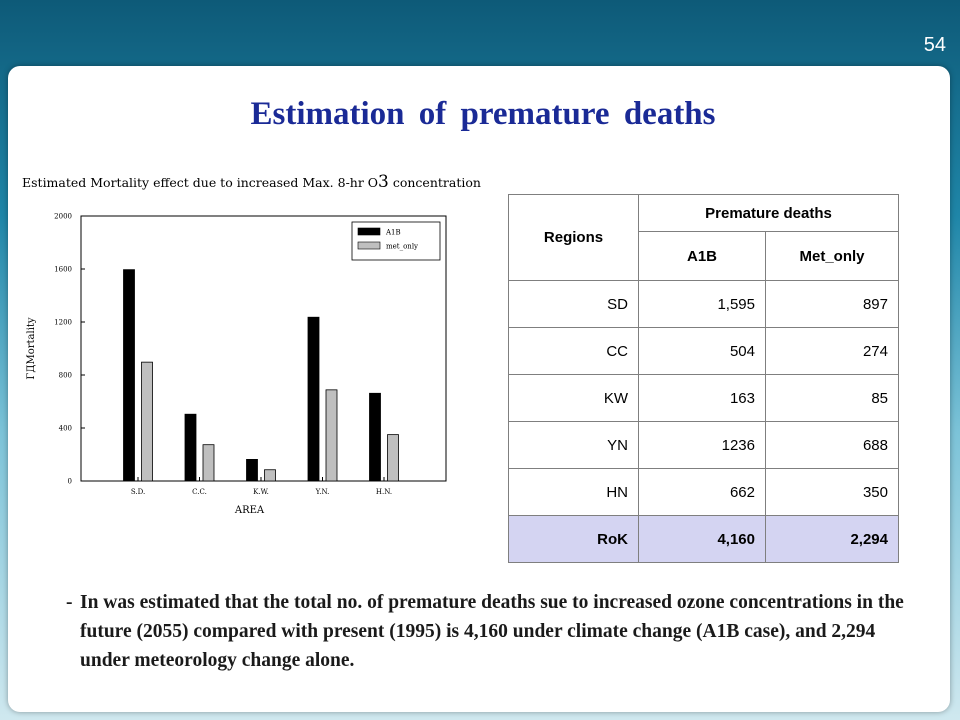  Describe the element at coordinates (832, 398) in the screenshot. I see `cell-met: 85` at that location.